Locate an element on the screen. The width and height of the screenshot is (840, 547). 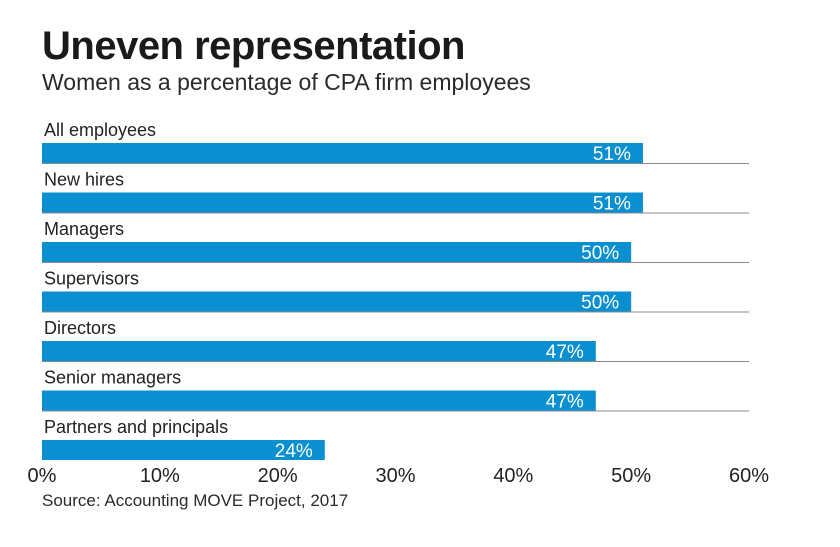
category-label: Directors is located at coordinates (80, 328).